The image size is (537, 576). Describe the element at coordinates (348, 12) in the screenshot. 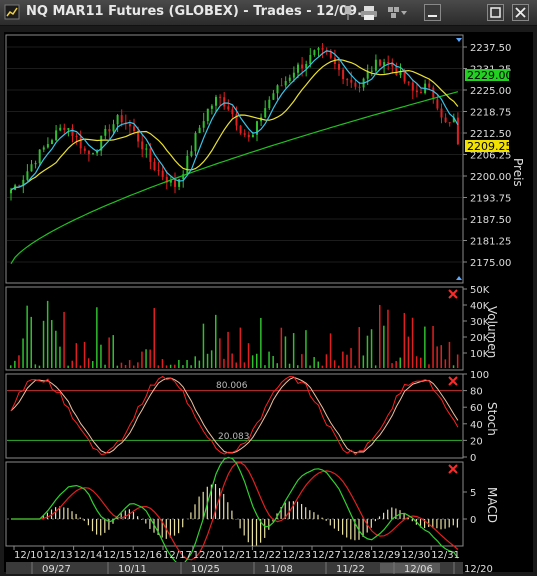

I see `pin-icon` at that location.